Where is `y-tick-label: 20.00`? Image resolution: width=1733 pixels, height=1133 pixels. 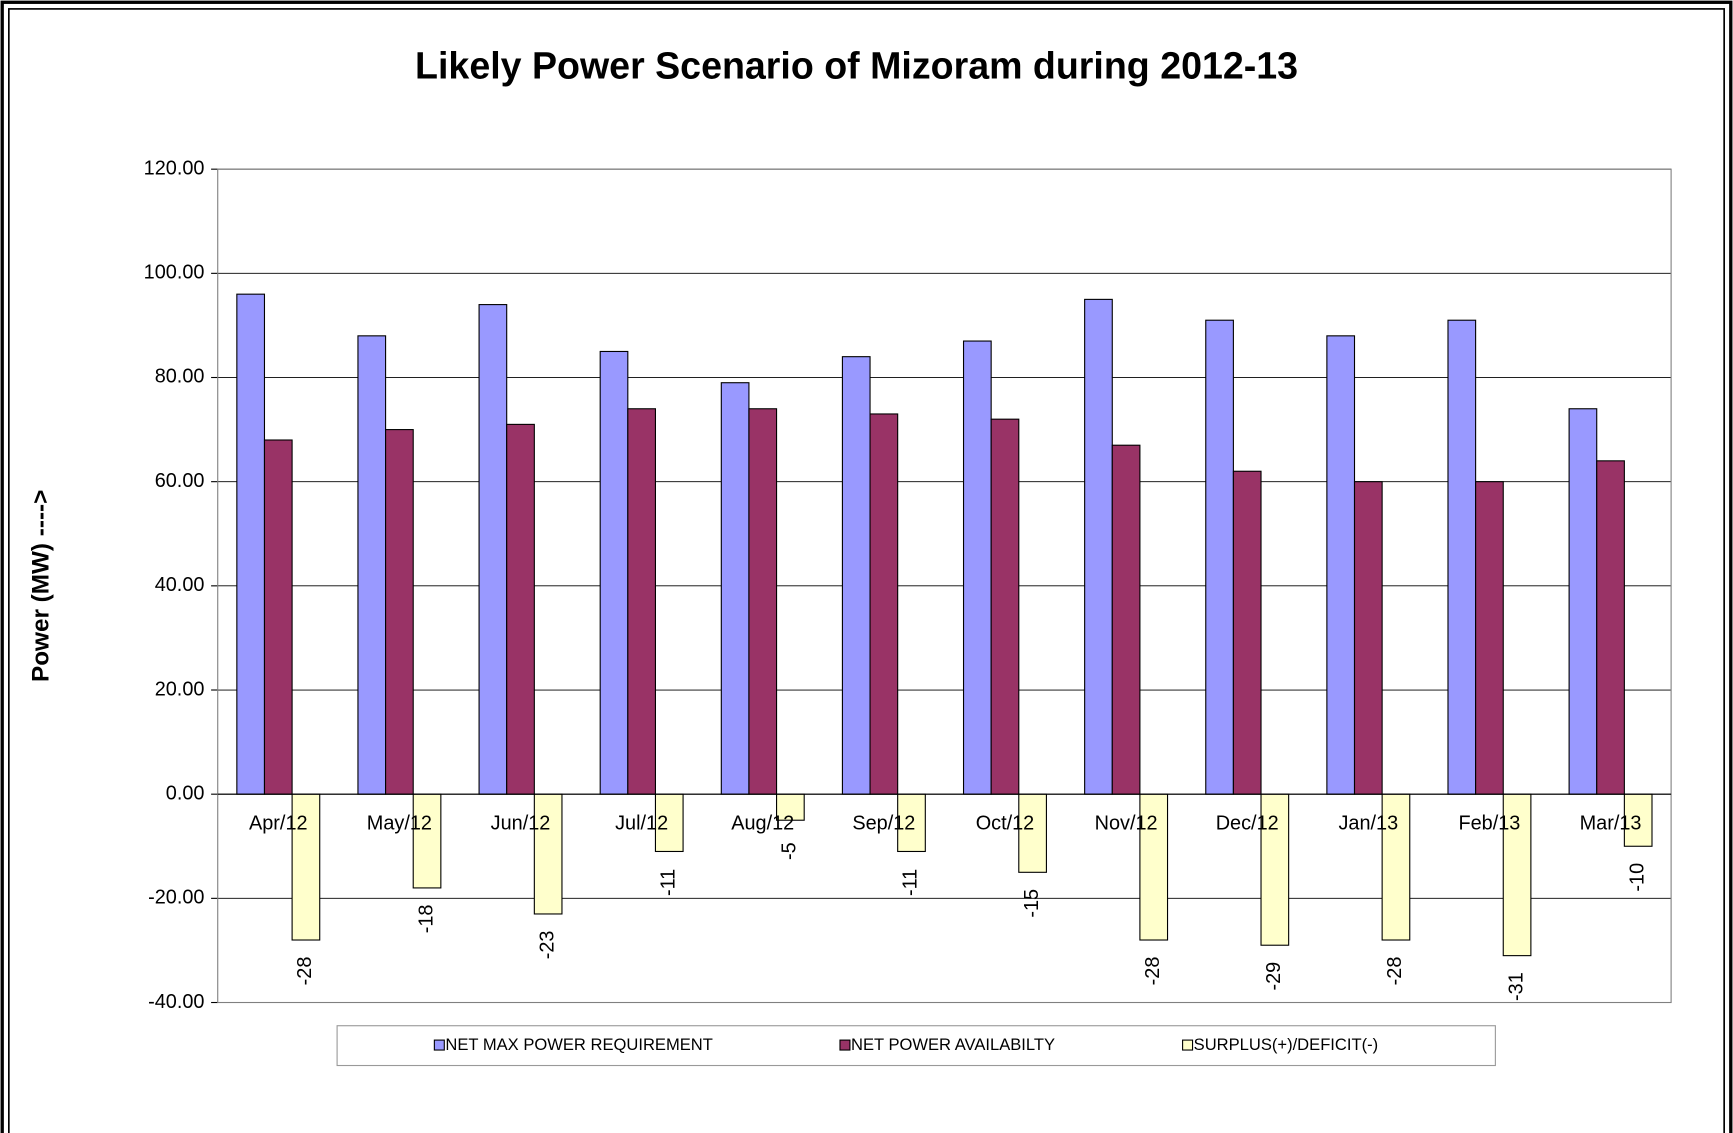
y-tick-label: 20.00 is located at coordinates (180, 689).